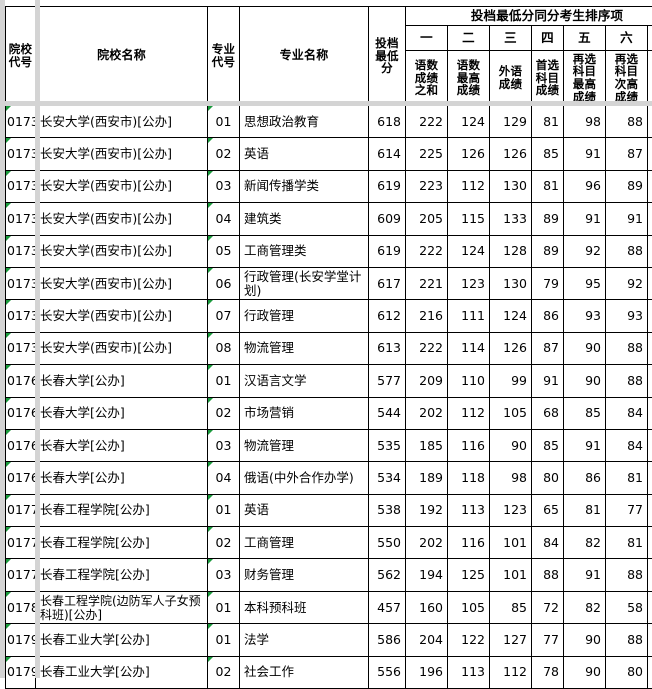 This screenshot has height=689, width=652. Describe the element at coordinates (304, 348) in the screenshot. I see `cell-major-name: 物流管理` at that location.